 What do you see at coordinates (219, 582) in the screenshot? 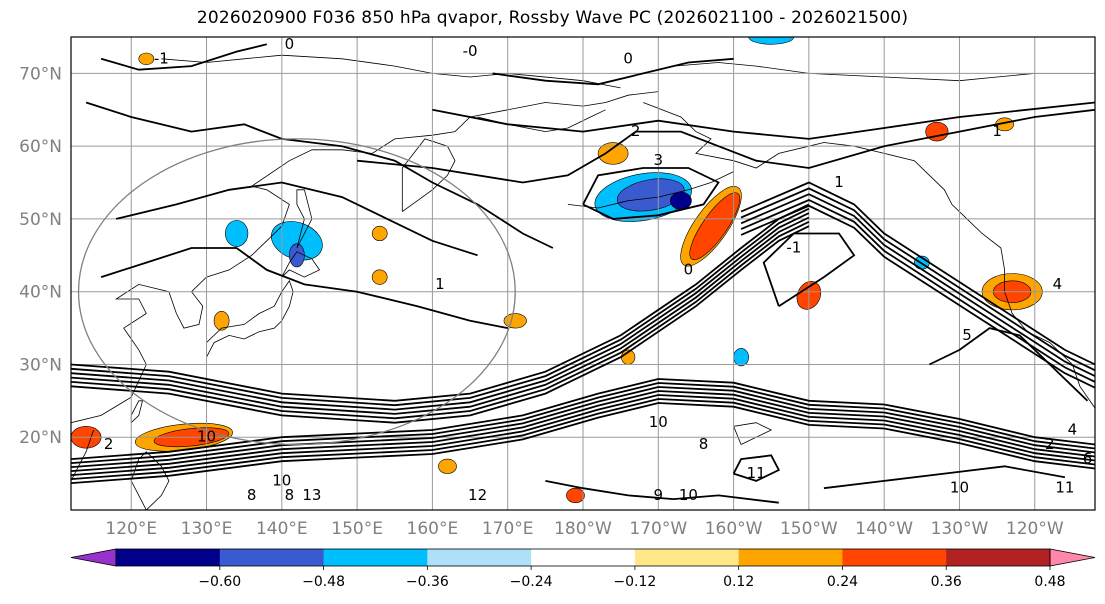
I see `colorbar-tick-label: −0.60` at bounding box center [219, 582].